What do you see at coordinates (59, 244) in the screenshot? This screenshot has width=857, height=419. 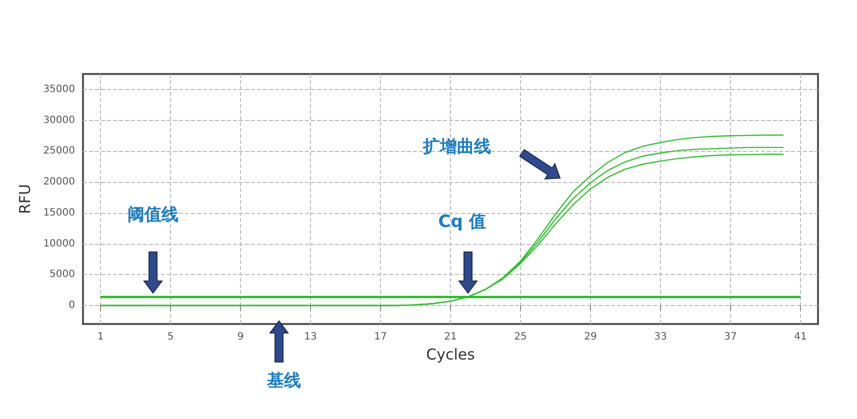 I see `y-tick-label: 10000` at bounding box center [59, 244].